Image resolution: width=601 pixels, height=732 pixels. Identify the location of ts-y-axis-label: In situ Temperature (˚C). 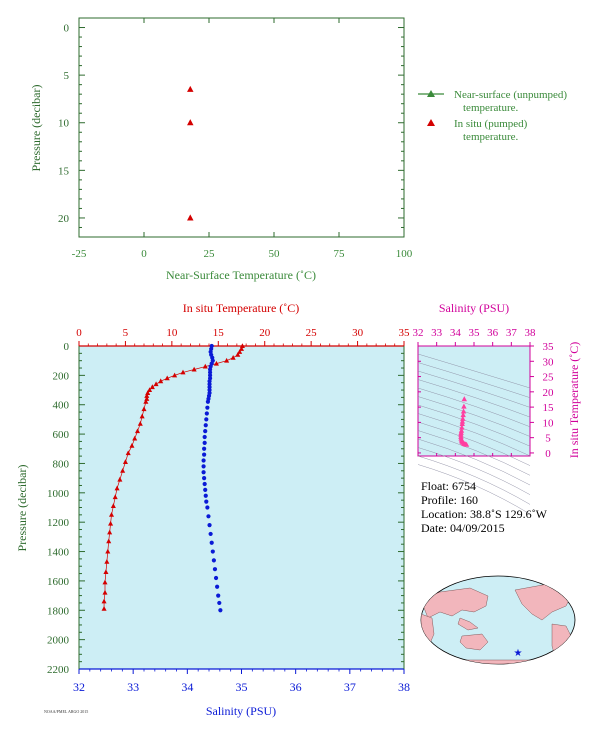
(574, 400).